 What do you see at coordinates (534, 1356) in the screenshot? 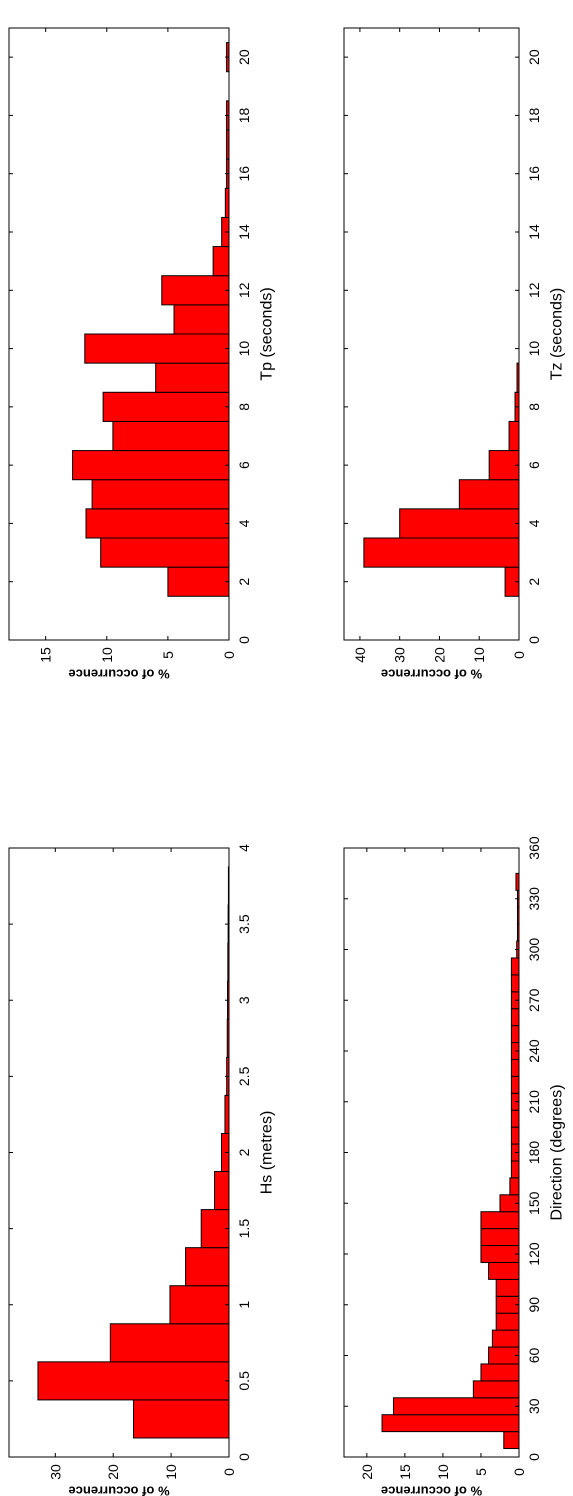
I see `x-tick-label: 60` at bounding box center [534, 1356].